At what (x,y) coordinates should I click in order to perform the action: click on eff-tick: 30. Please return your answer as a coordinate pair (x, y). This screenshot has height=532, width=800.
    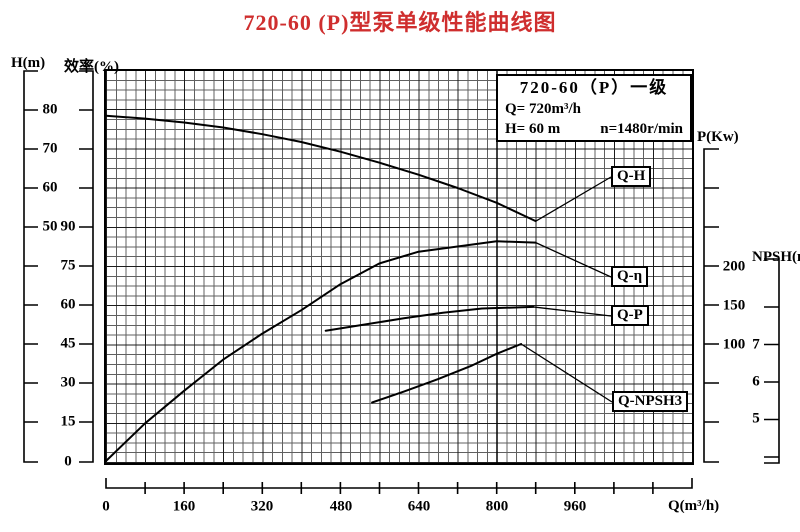
    Looking at the image, I should click on (68, 382).